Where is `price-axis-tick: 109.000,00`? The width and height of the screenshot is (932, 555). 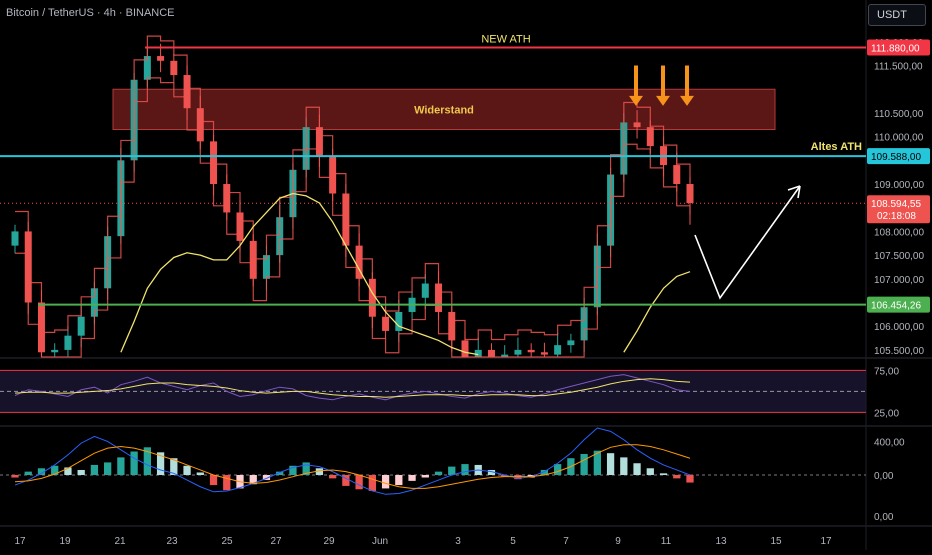 price-axis-tick: 109.000,00 is located at coordinates (899, 185).